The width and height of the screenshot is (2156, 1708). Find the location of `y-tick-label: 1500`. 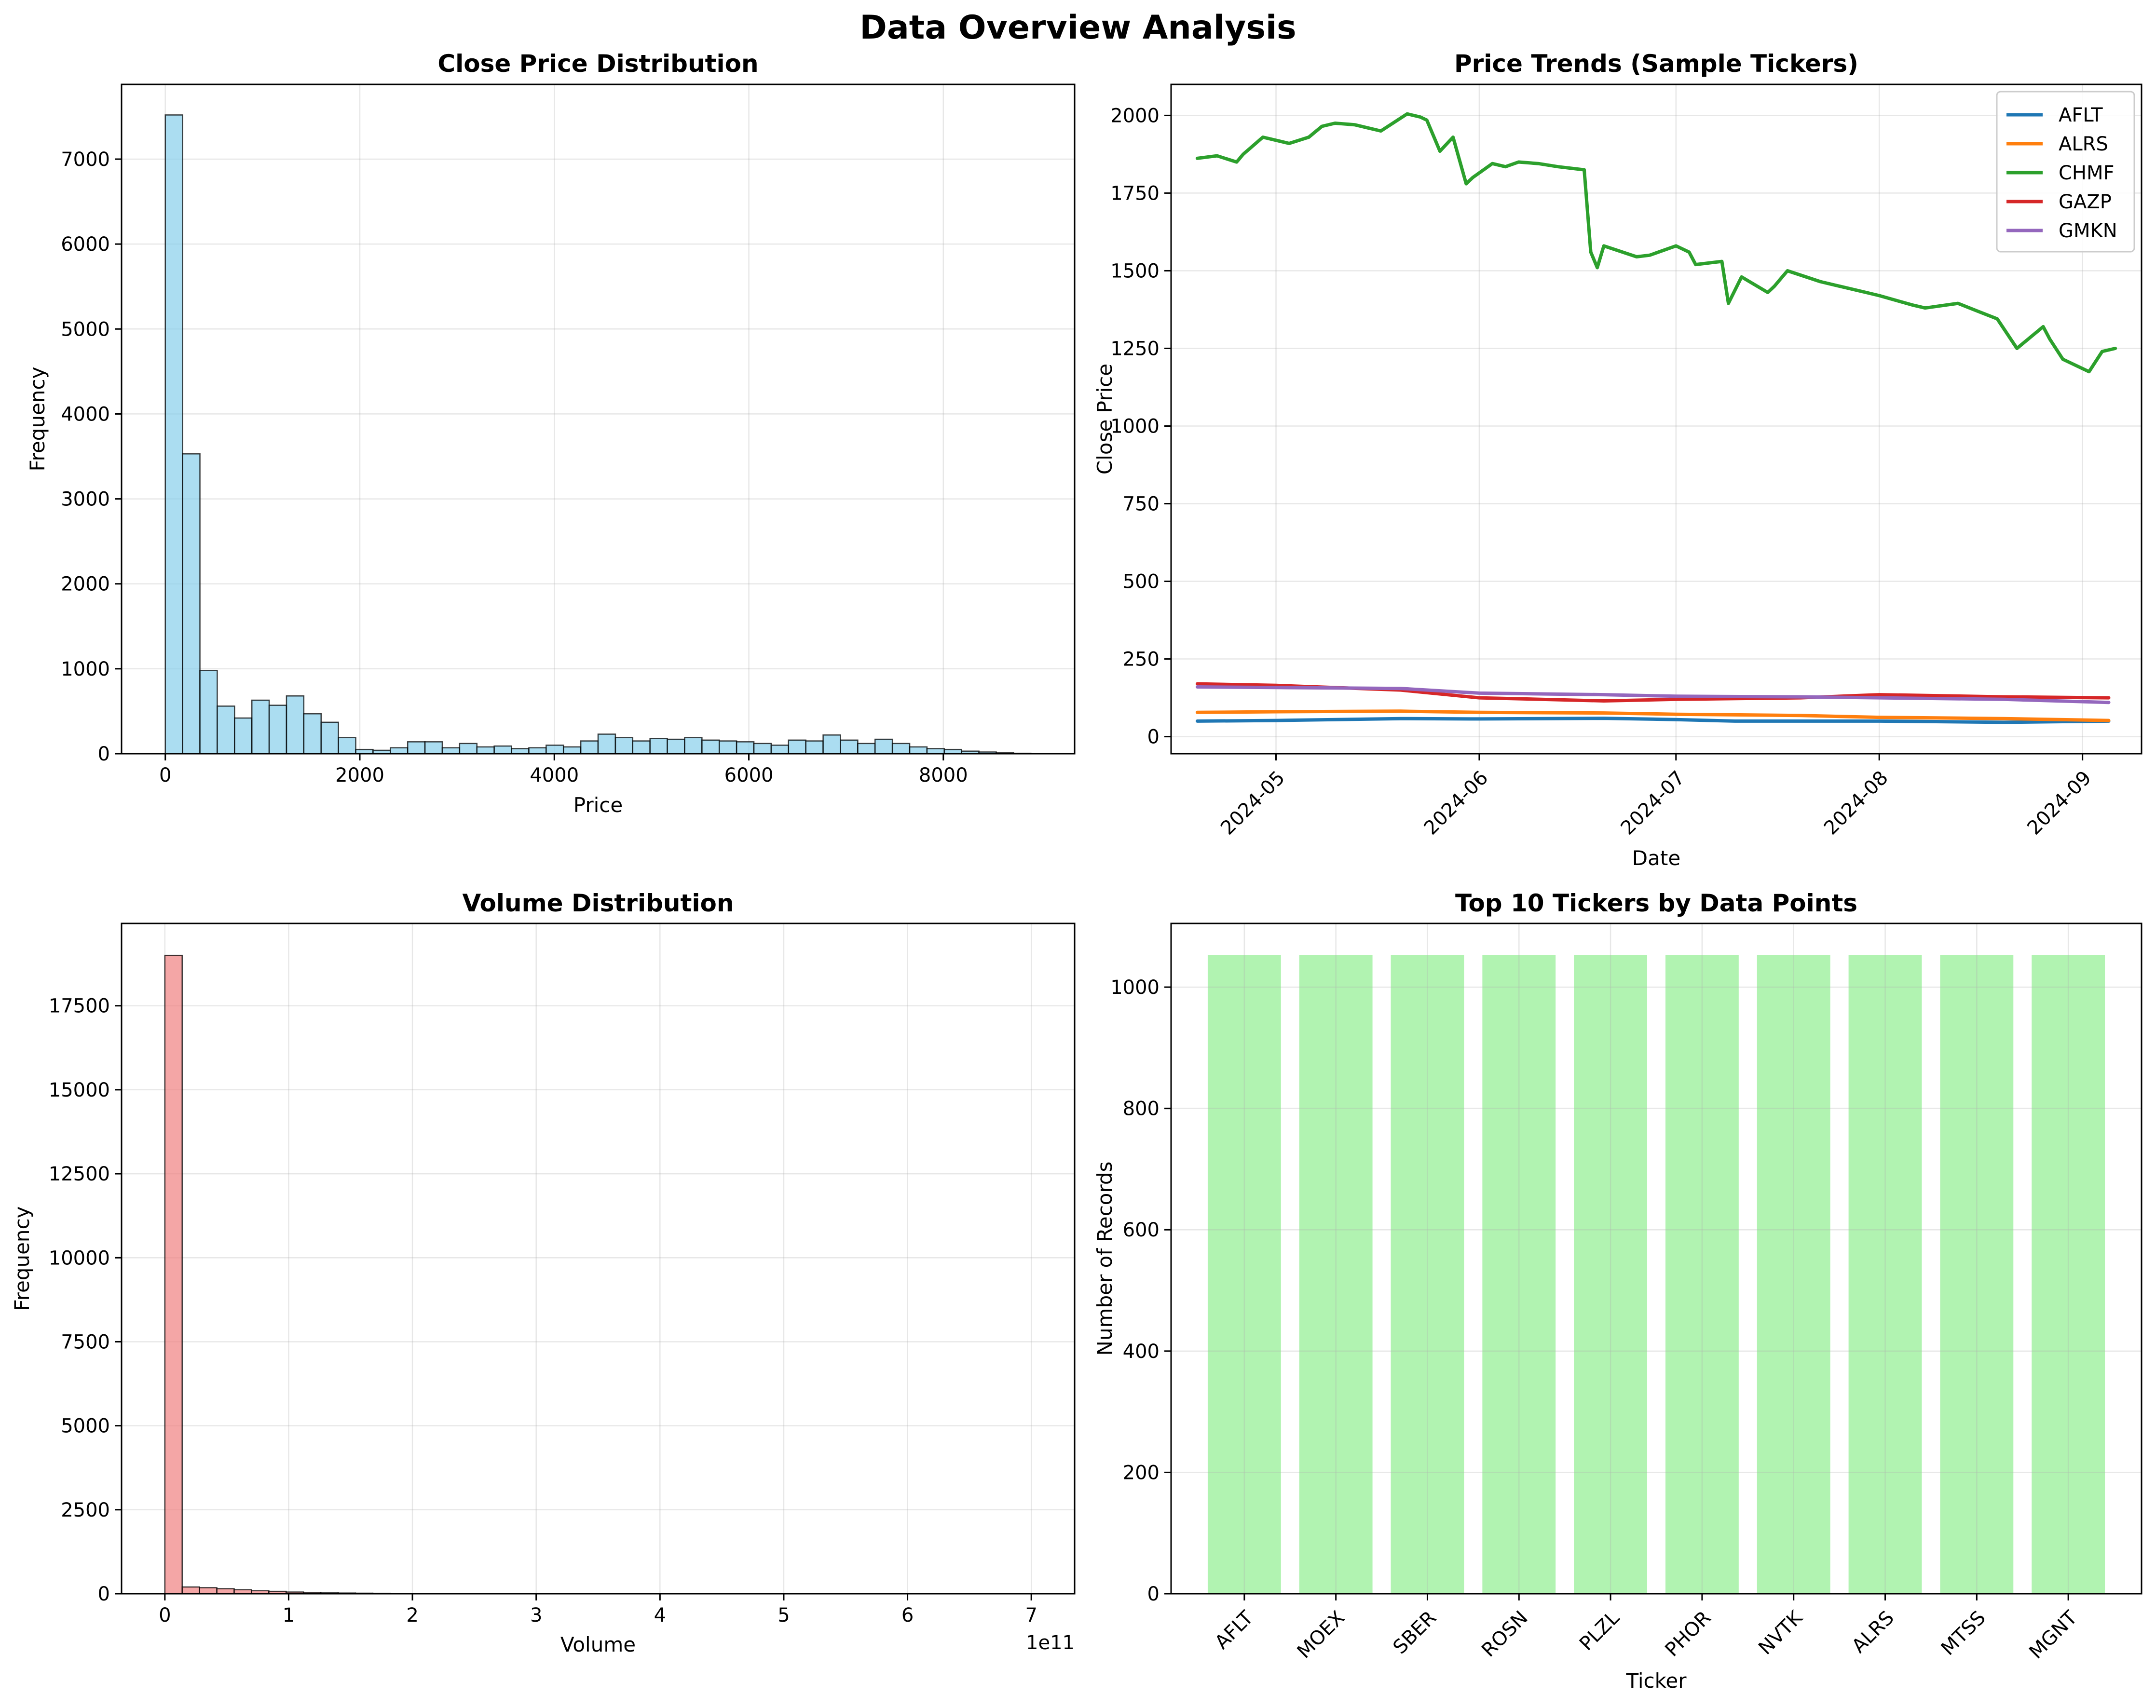

y-tick-label: 1500 is located at coordinates (1135, 271).